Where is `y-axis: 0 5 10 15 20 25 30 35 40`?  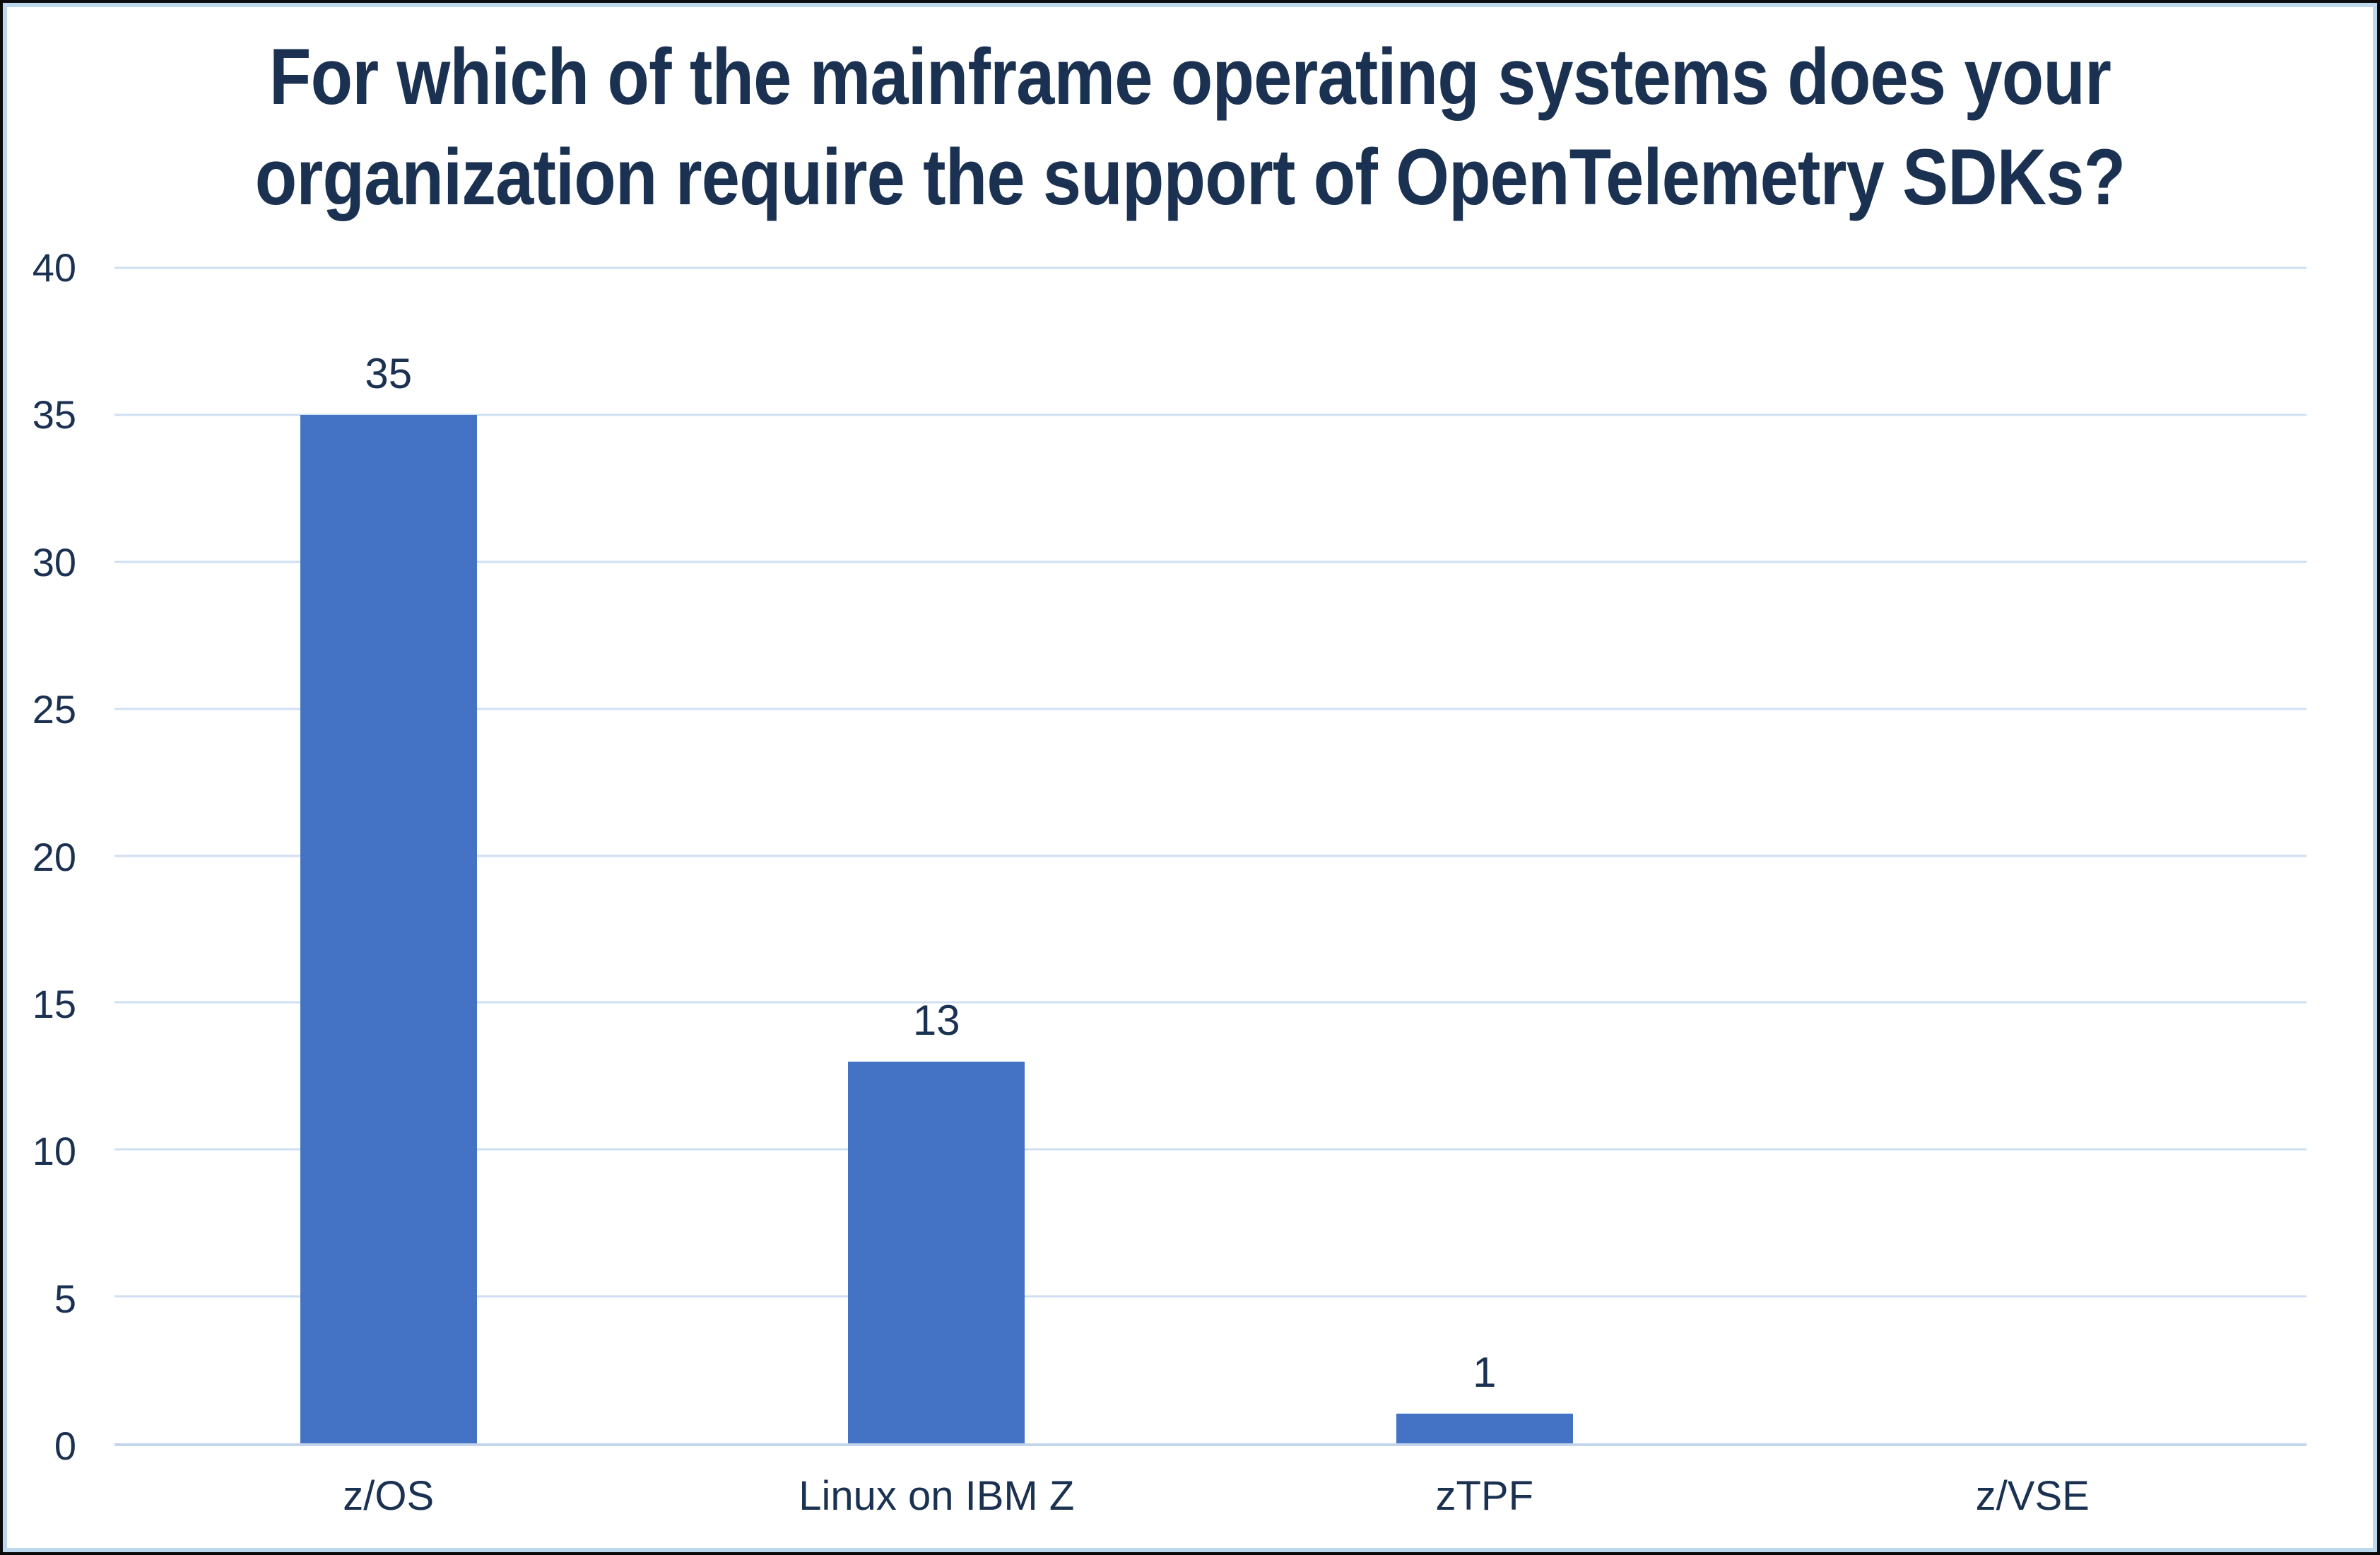
y-axis: 0 5 10 15 20 25 30 35 40 is located at coordinates (40, 857).